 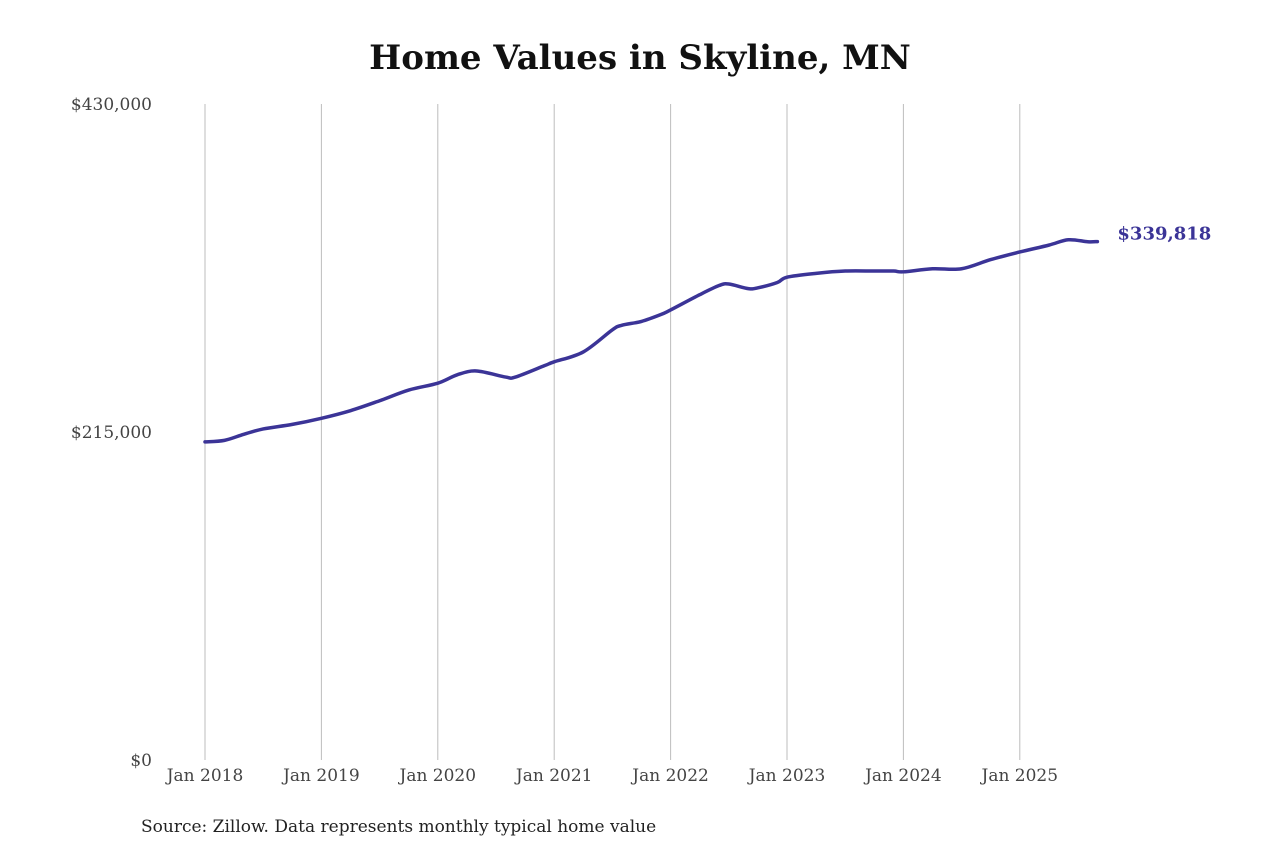 I want to click on y-axis-ticks: $0 $215,000 $430,000, so click(x=111, y=433).